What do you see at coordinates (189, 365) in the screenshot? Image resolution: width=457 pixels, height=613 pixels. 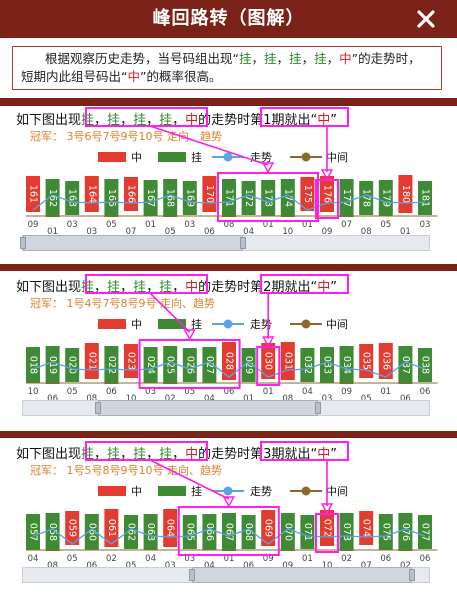 I see `chart-bar: 026` at bounding box center [189, 365].